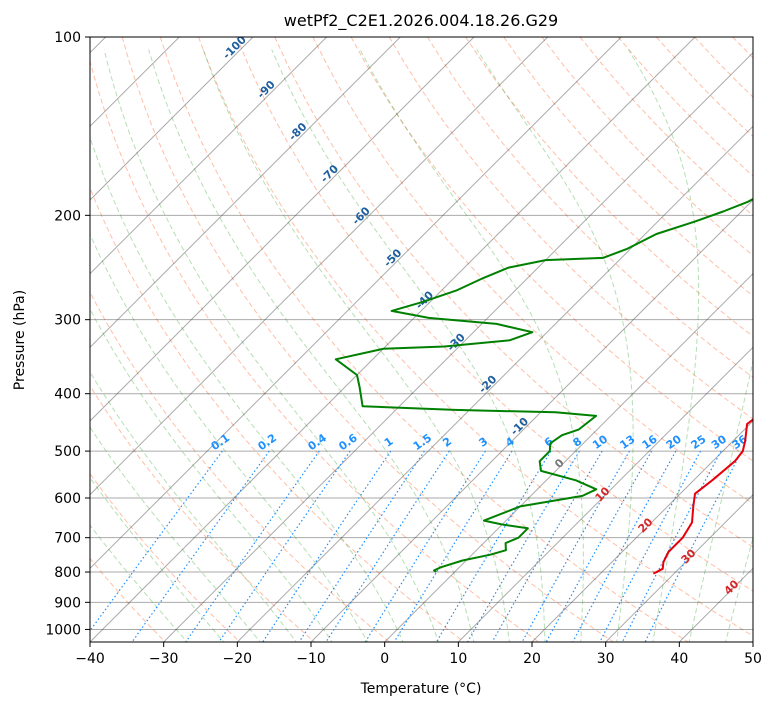  I want to click on temperature-profile-line, so click(702, 496).